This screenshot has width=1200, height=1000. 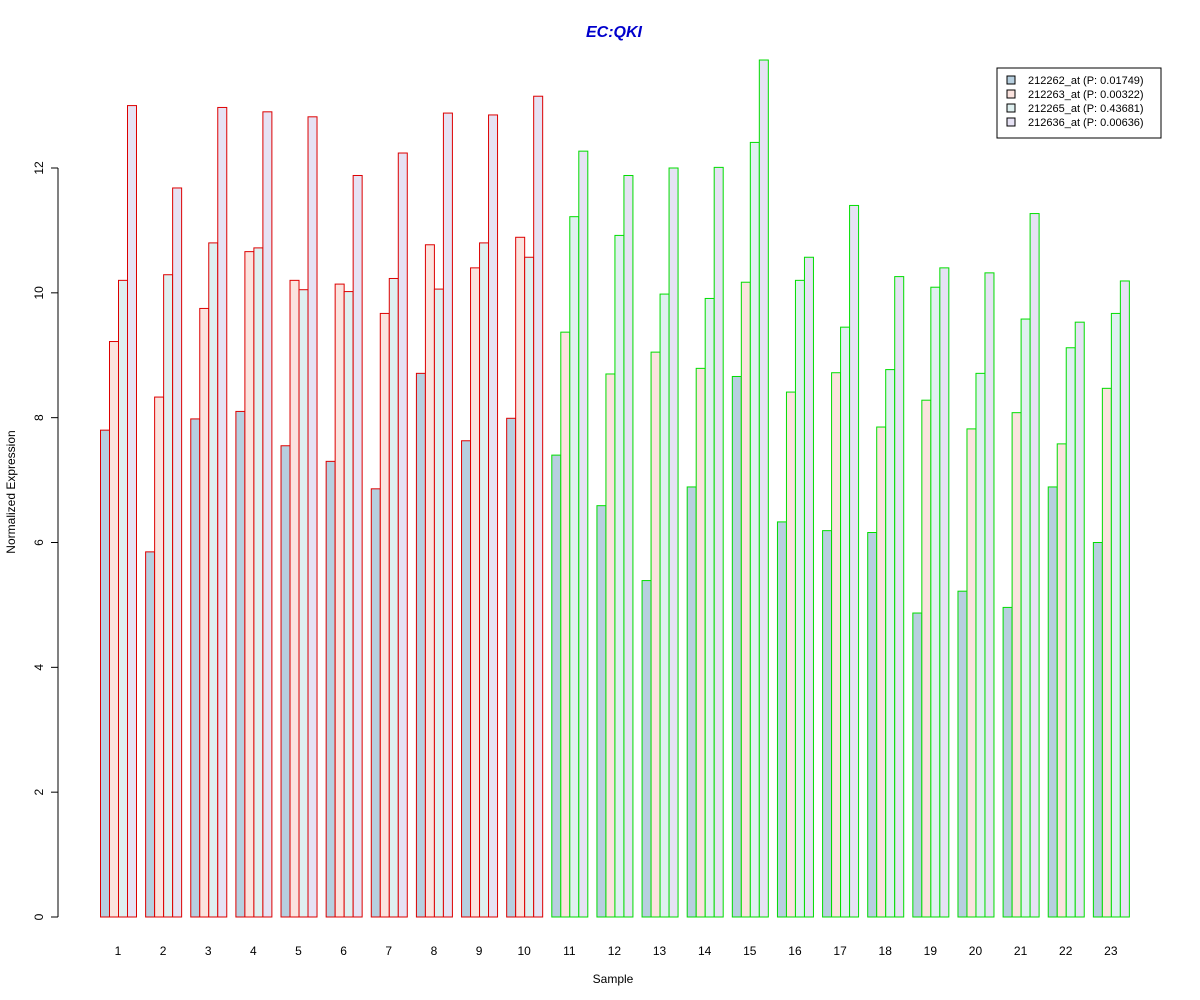 What do you see at coordinates (11, 491) in the screenshot?
I see `y-axis-label: Normalized Expression` at bounding box center [11, 491].